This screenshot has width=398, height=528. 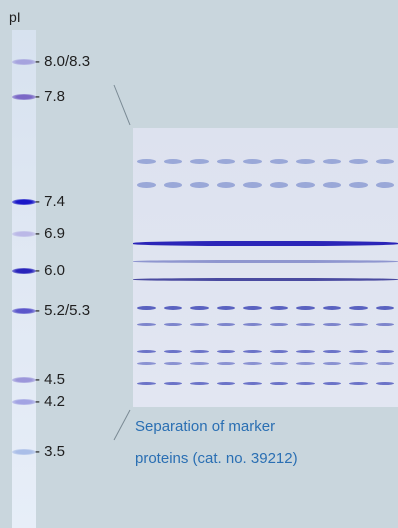 I want to click on marker-label: - 4.5, so click(x=50, y=379).